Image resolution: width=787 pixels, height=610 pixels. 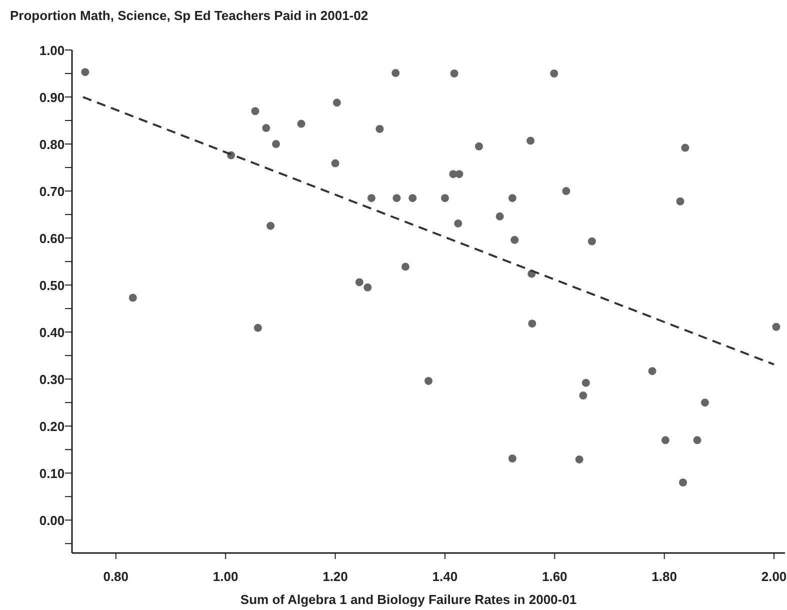 What do you see at coordinates (52, 426) in the screenshot?
I see `y-tick-label: 0.20` at bounding box center [52, 426].